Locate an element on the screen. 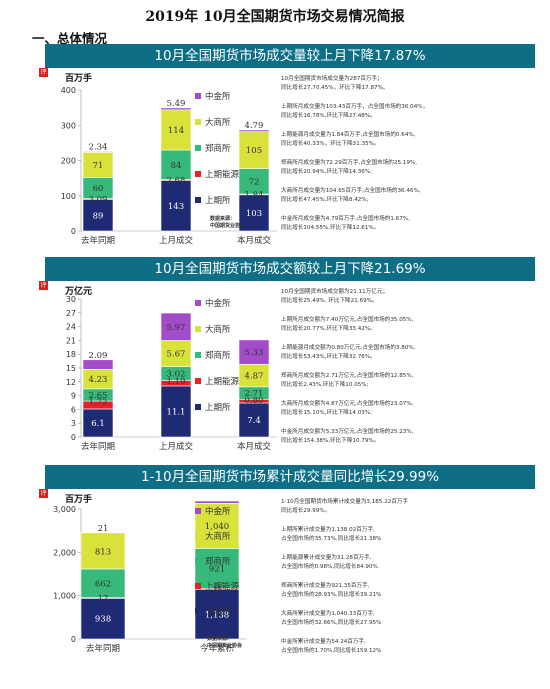 Image resolution: width=550 pixels, height=689 pixels. data-label: 5.33 is located at coordinates (254, 353).